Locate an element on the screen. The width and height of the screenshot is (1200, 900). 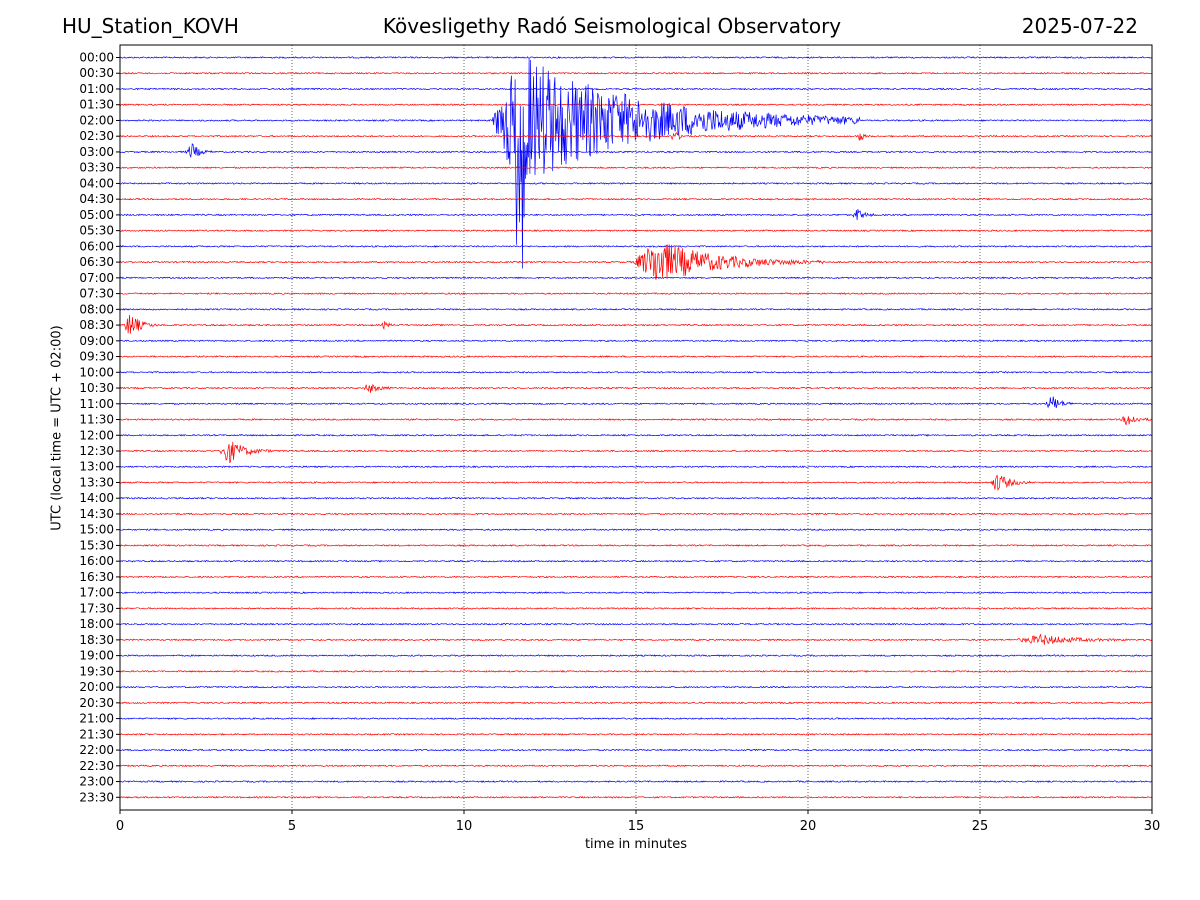
trace-1900 is located at coordinates (636, 656).